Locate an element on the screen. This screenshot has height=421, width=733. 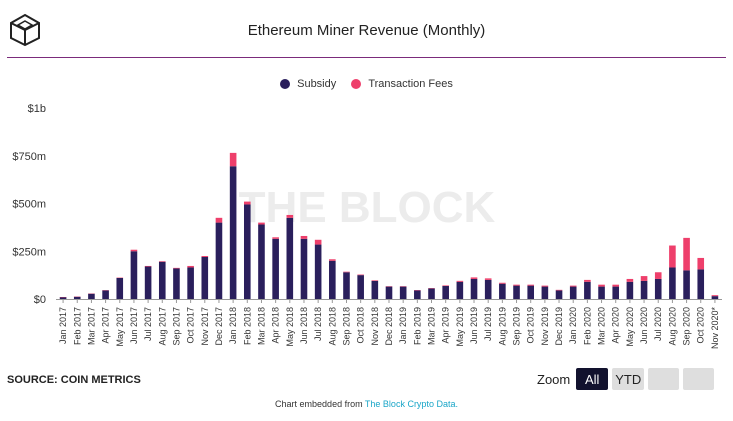
x-tick-label: Feb 2017 is located at coordinates (77, 326).